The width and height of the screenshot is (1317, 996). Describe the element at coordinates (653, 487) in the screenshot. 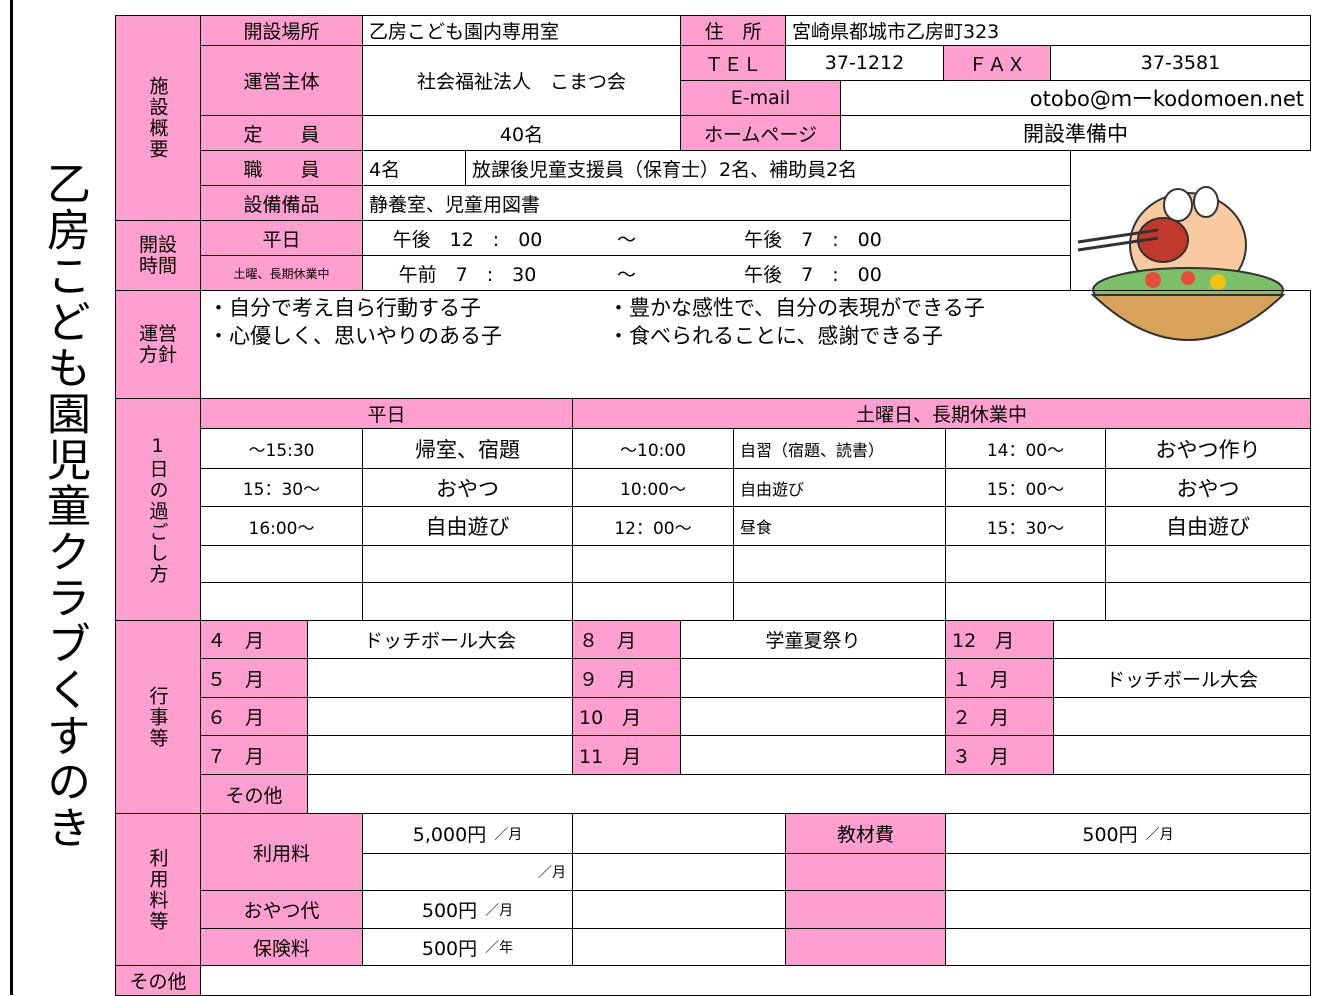

I see `cell-text: 10:00～` at that location.